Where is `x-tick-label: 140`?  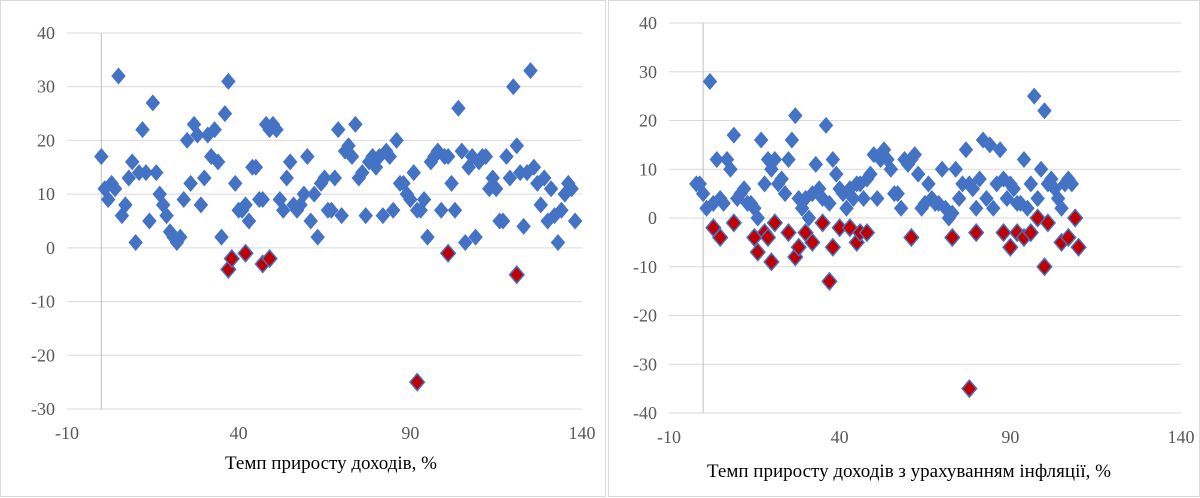 x-tick-label: 140 is located at coordinates (582, 433).